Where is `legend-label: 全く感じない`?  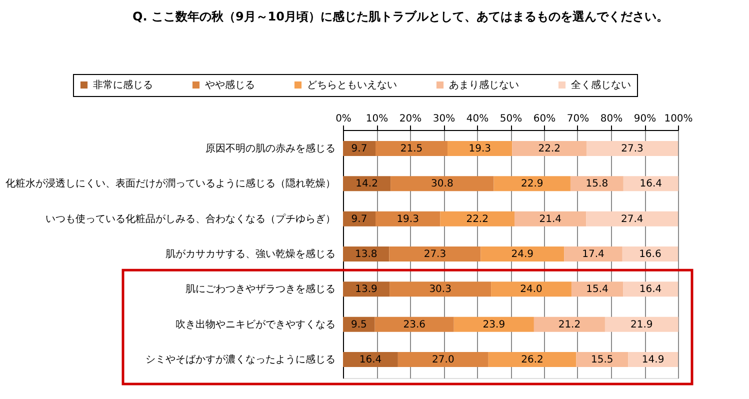
legend-label: 全く感じない is located at coordinates (601, 85).